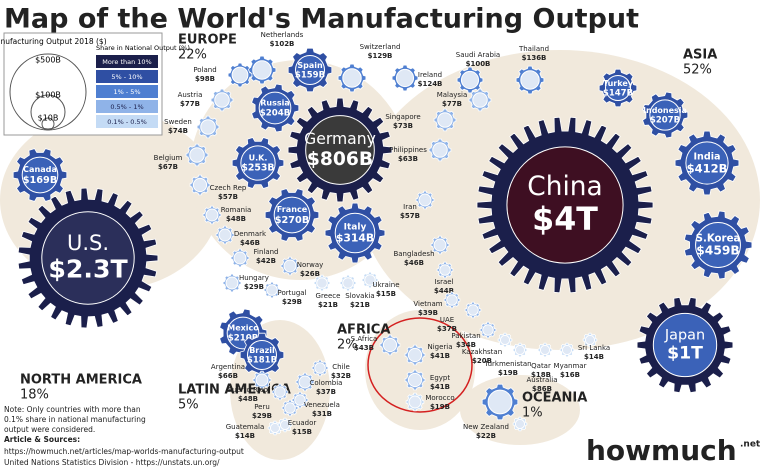 The width and height of the screenshot is (768, 471). What do you see at coordinates (190, 104) in the screenshot?
I see `country-value: $77B` at bounding box center [190, 104].